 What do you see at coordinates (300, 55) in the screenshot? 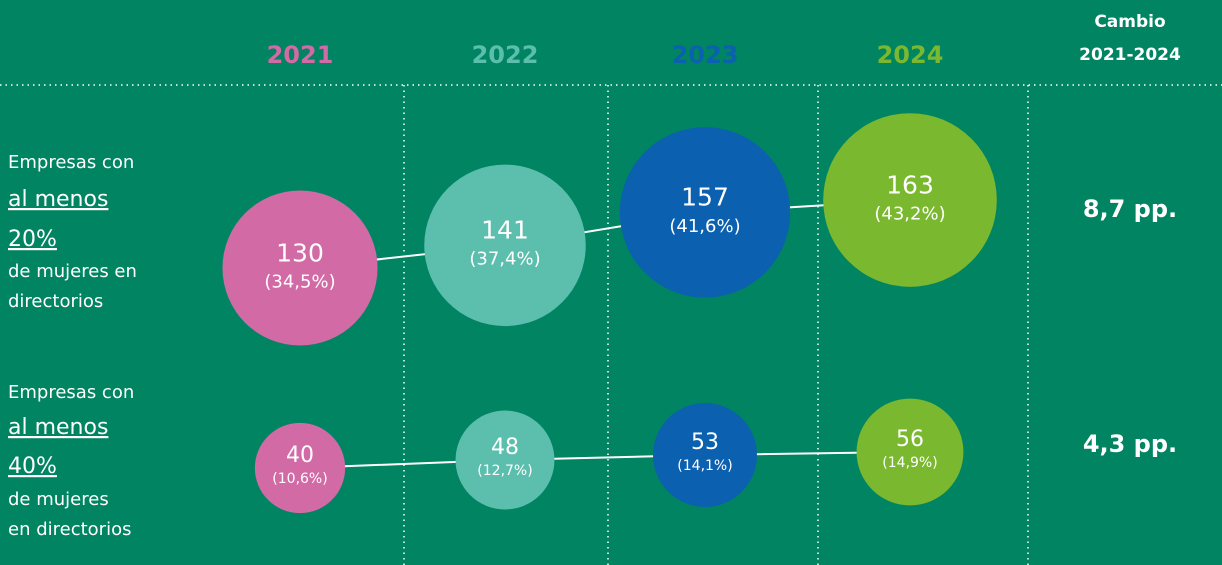
I see `year-label: 2021` at bounding box center [300, 55].